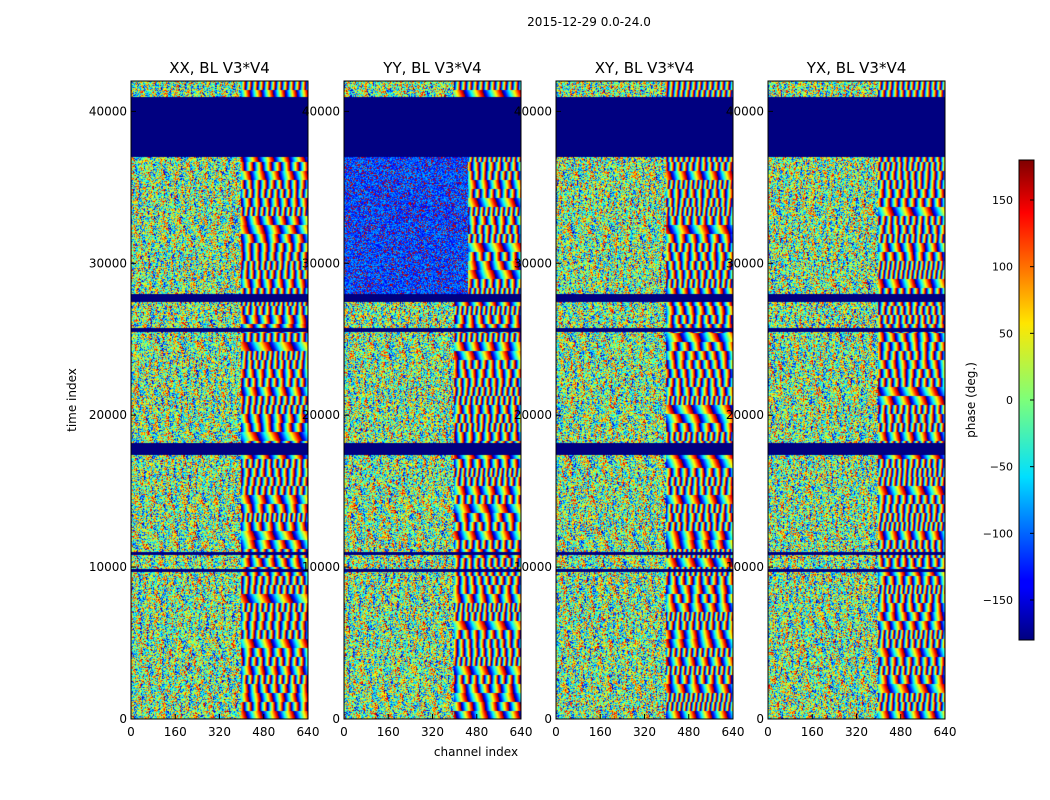  I want to click on panel-2-title: YY, BL V3*V4, so click(431, 68).